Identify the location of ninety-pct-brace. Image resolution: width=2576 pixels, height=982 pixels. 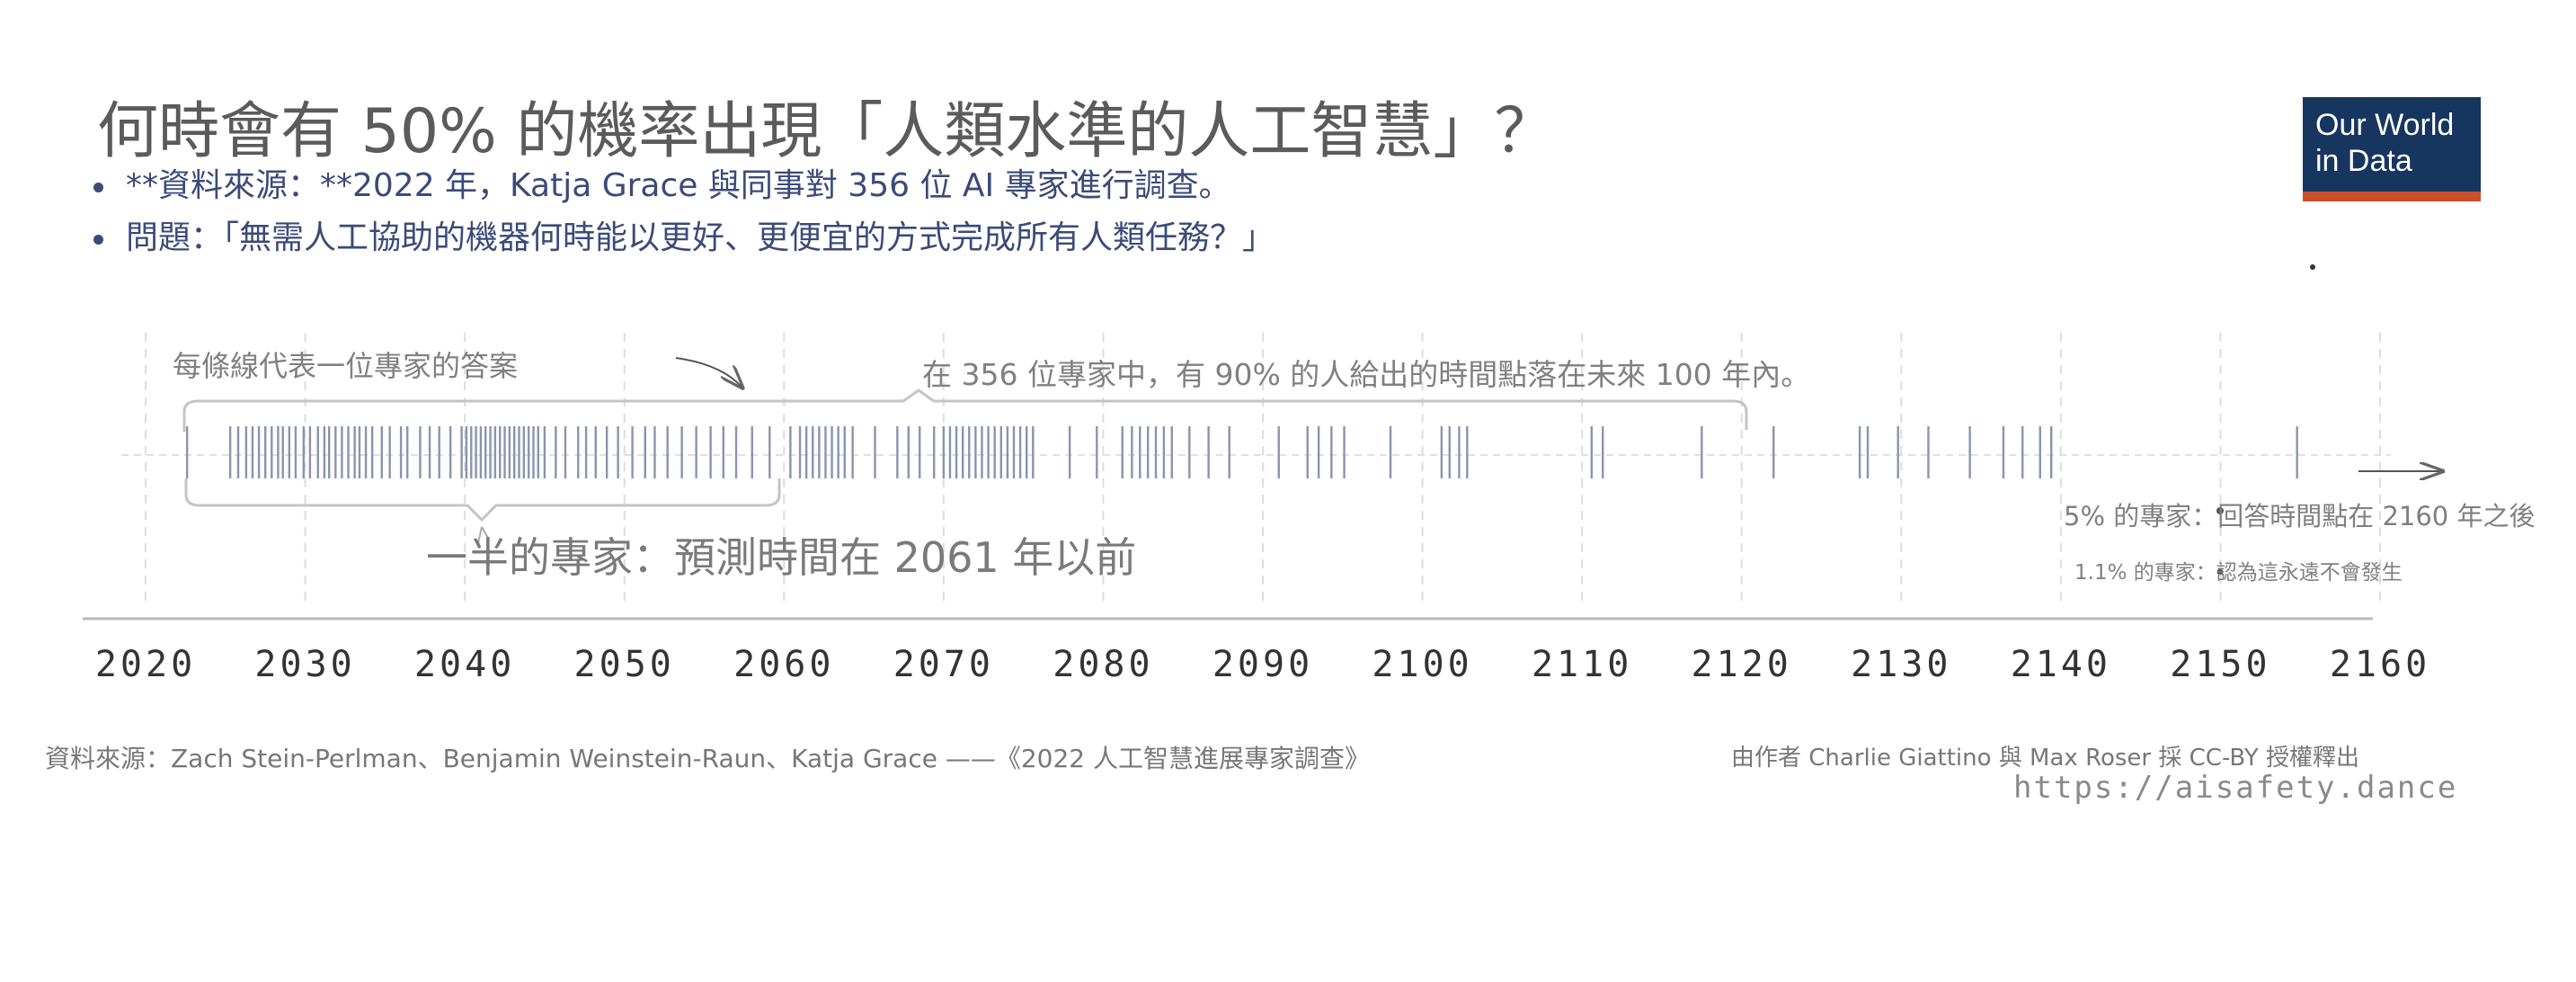
(965, 410).